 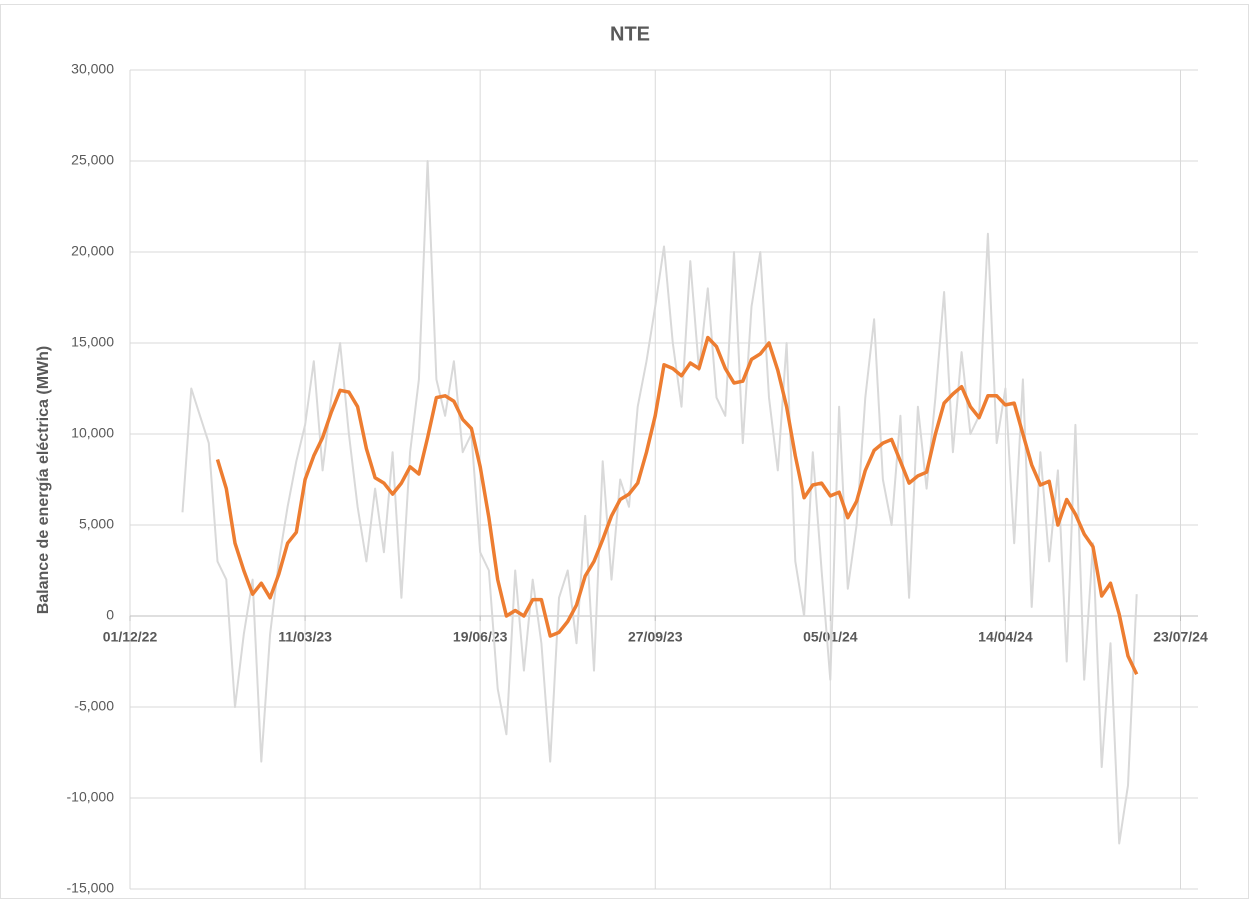 I want to click on x-tick-label: 27/09/23, so click(x=655, y=637).